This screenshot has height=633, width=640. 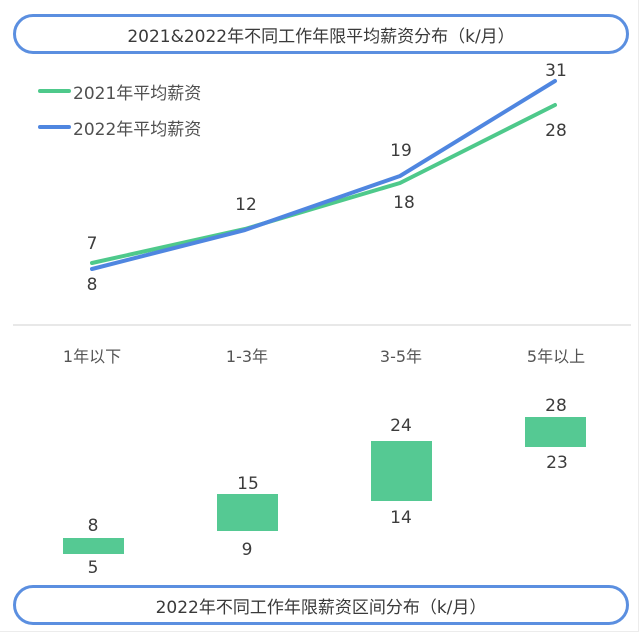 I want to click on range-low-2: 9, so click(x=247, y=550).